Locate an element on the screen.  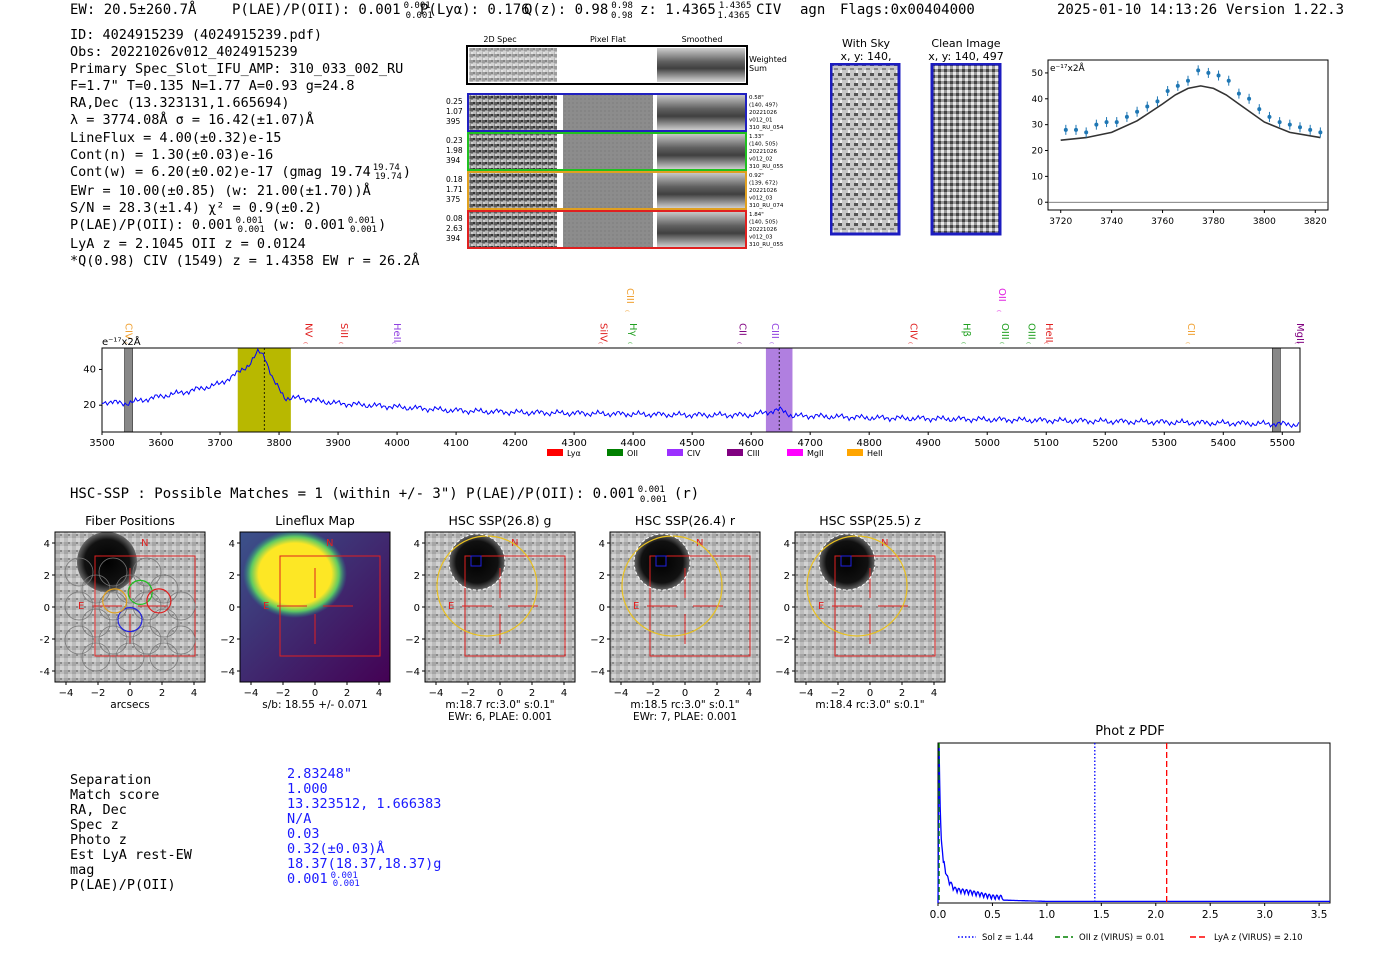
spectrum-xtick-label: 4600 is located at coordinates (750, 443).